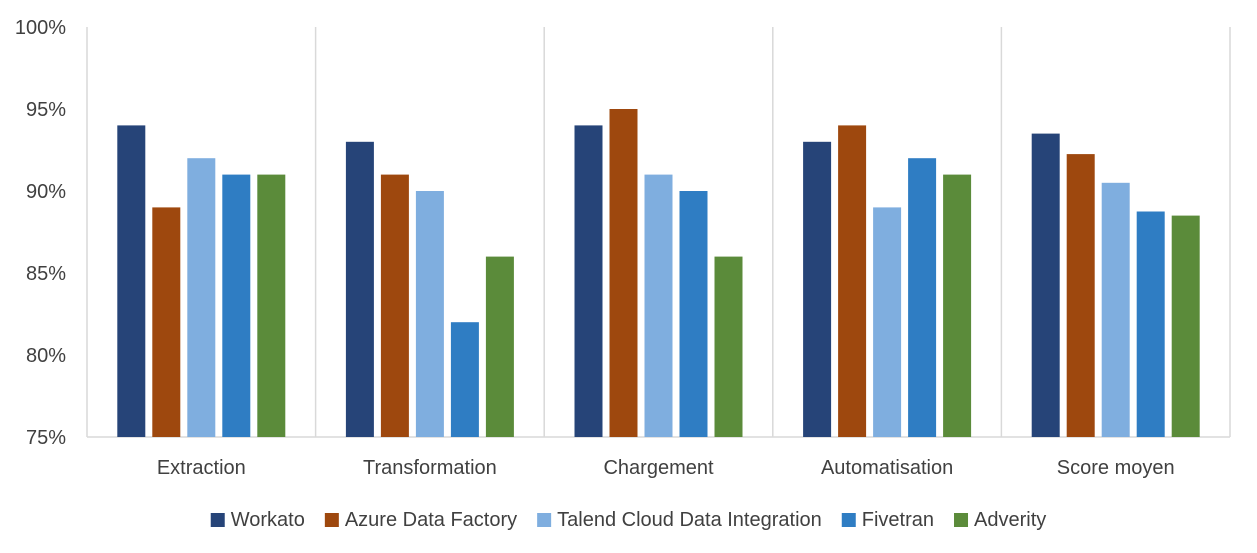 The image size is (1257, 553). I want to click on bar-azure-data-factory-automatisation, so click(852, 281).